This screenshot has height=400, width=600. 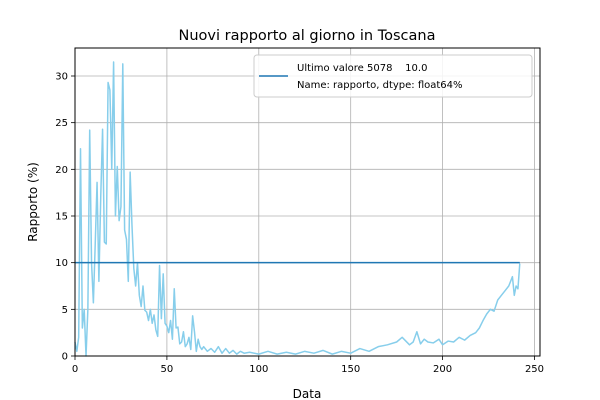 What do you see at coordinates (442, 369) in the screenshot?
I see `x-tick-label: 200` at bounding box center [442, 369].